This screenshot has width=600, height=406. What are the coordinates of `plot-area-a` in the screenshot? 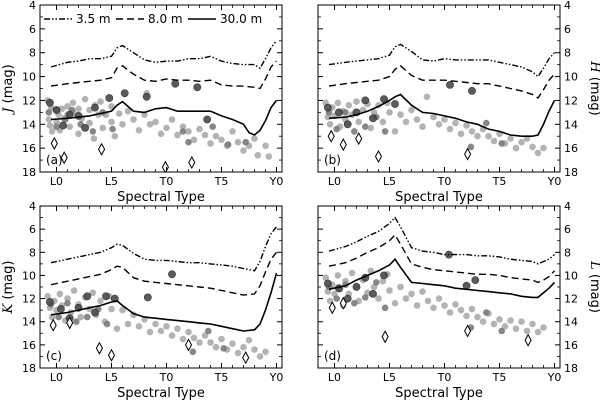 It's located at (161, 106).